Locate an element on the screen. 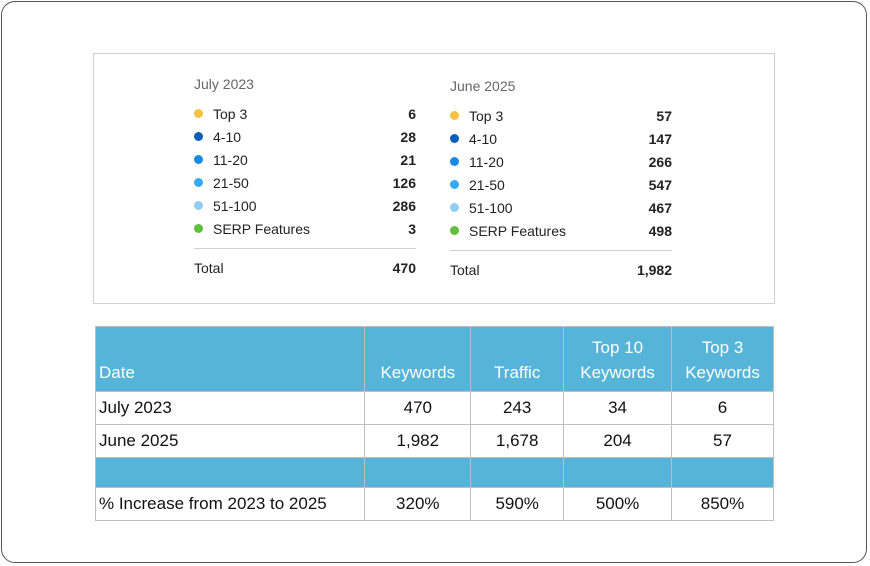  ranking-total-row: Total 1,982 is located at coordinates (561, 270).